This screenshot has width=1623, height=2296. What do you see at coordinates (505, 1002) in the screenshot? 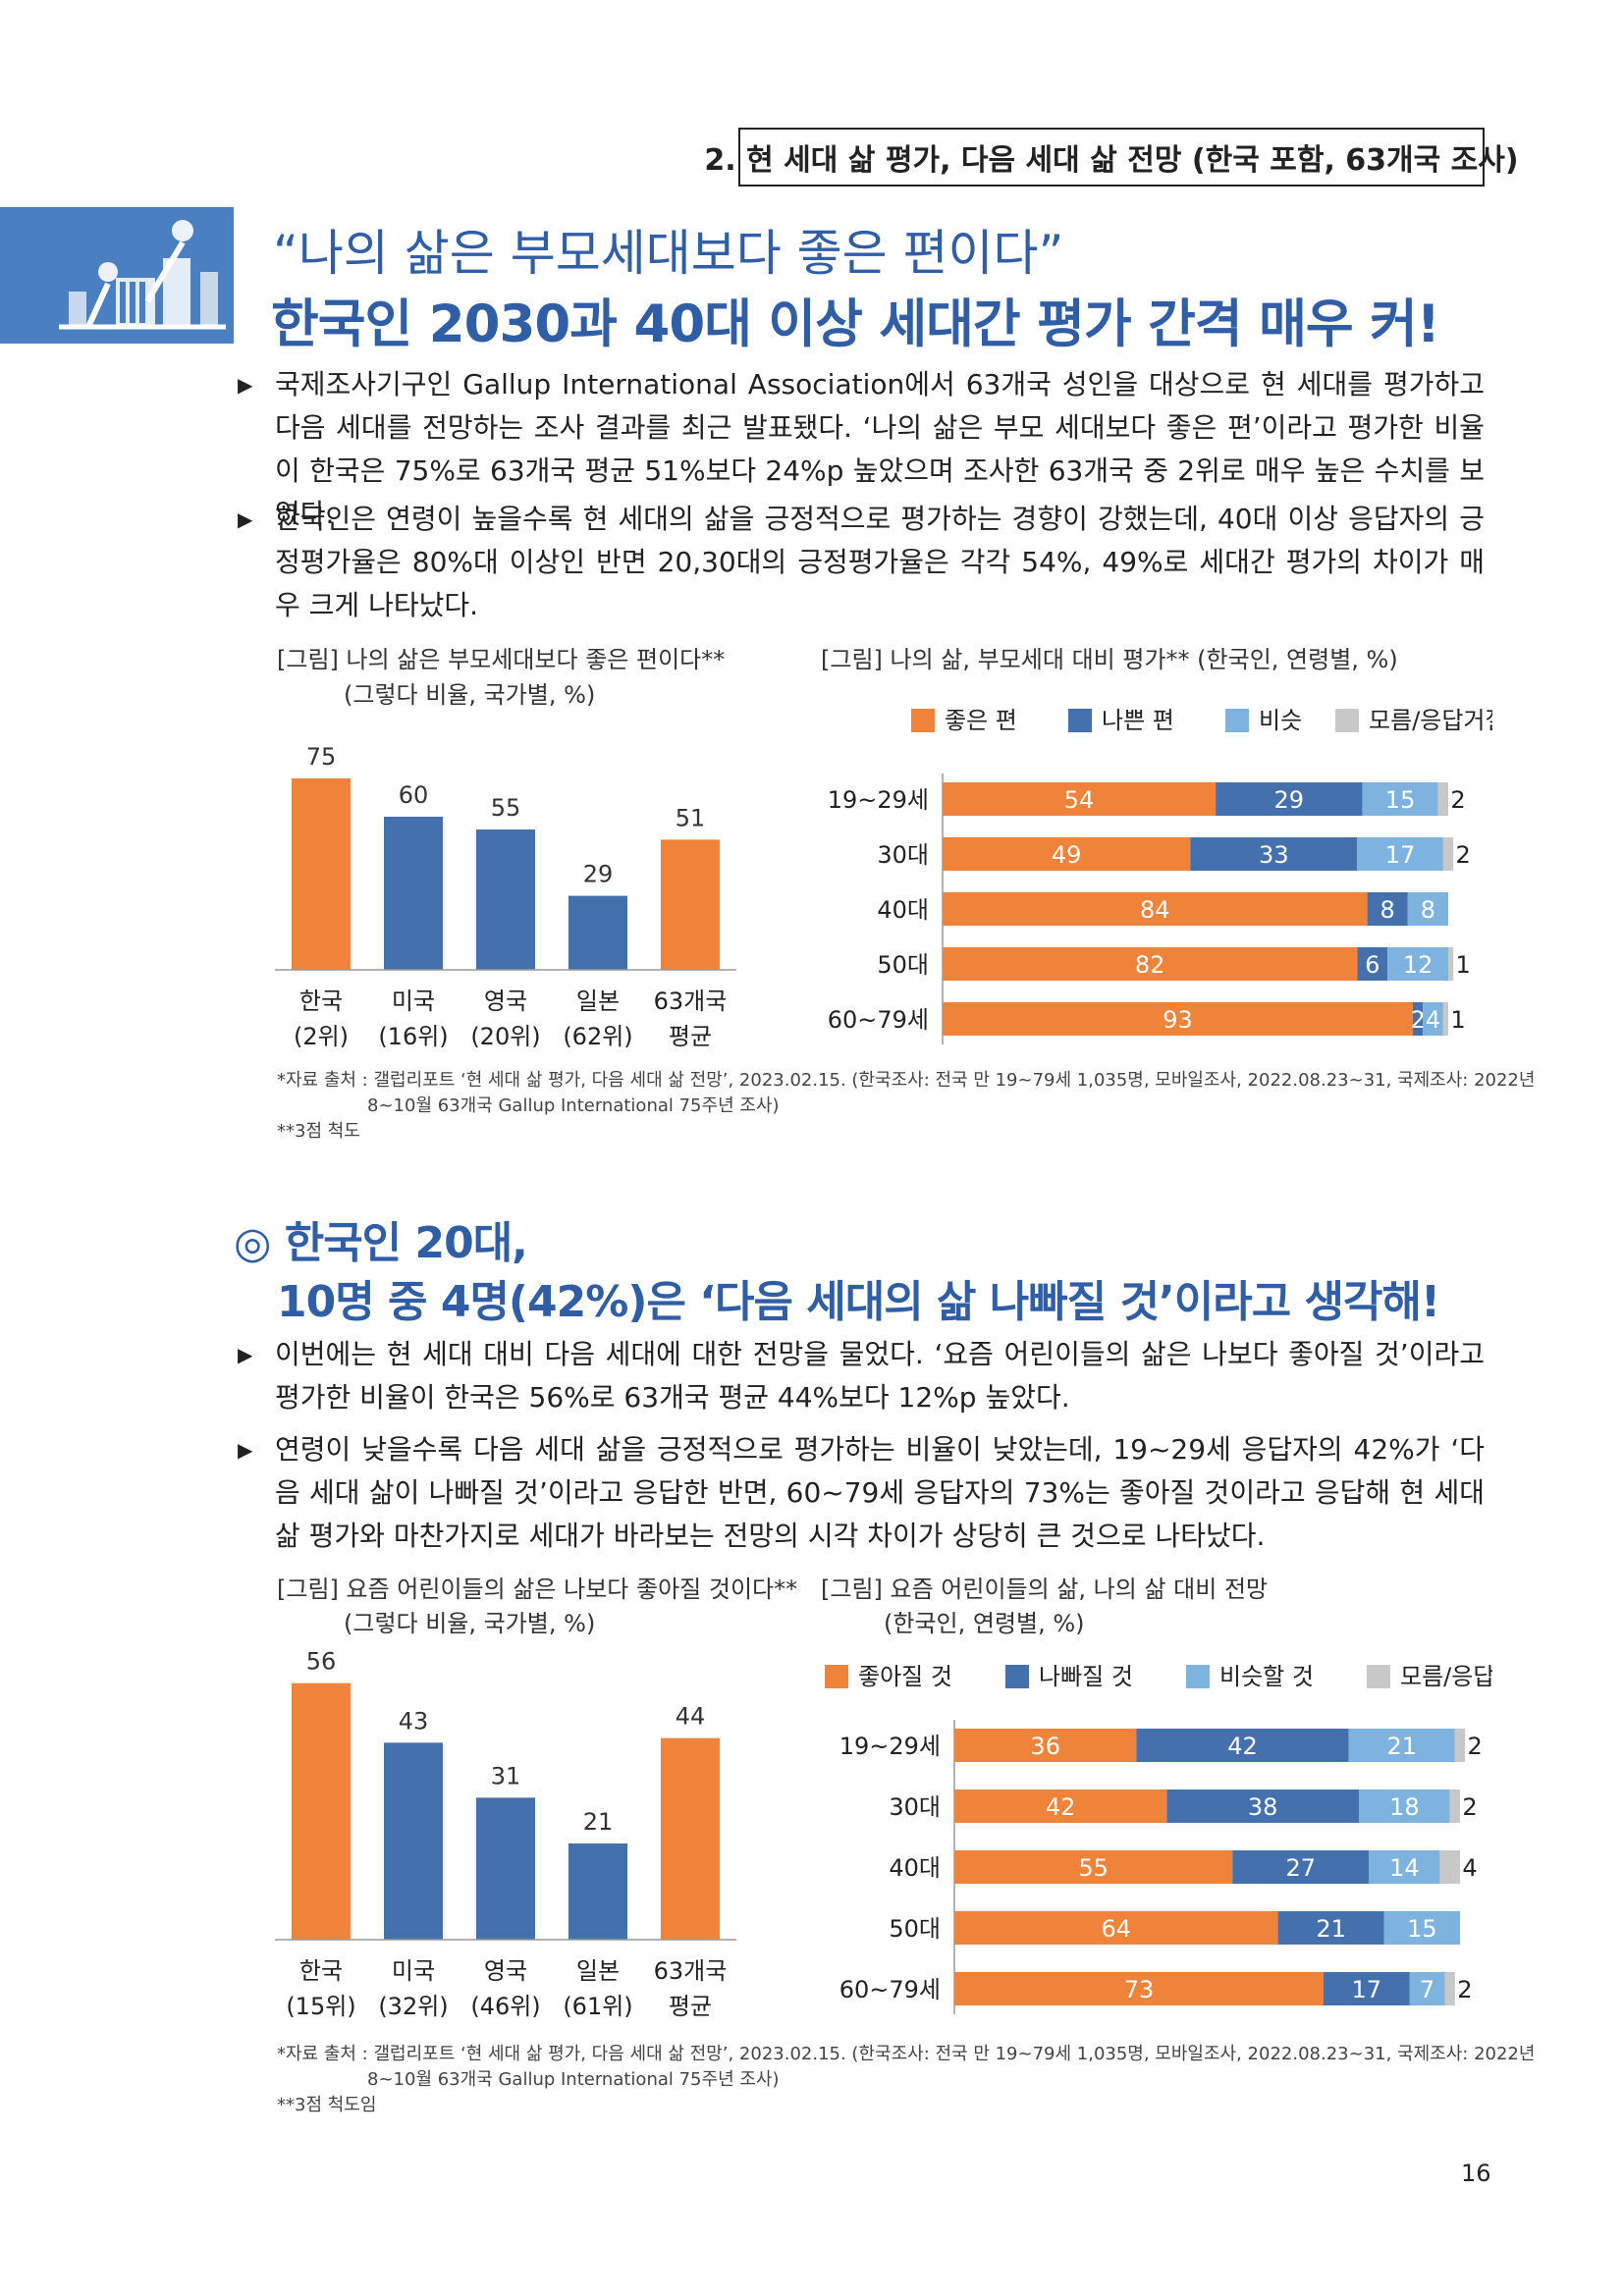
I see `tick-label: 영국` at bounding box center [505, 1002].